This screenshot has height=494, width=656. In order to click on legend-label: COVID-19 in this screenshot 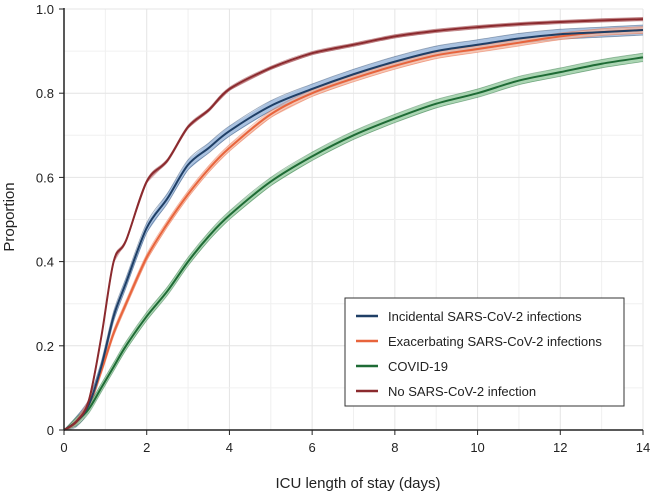, I will do `click(418, 366)`.